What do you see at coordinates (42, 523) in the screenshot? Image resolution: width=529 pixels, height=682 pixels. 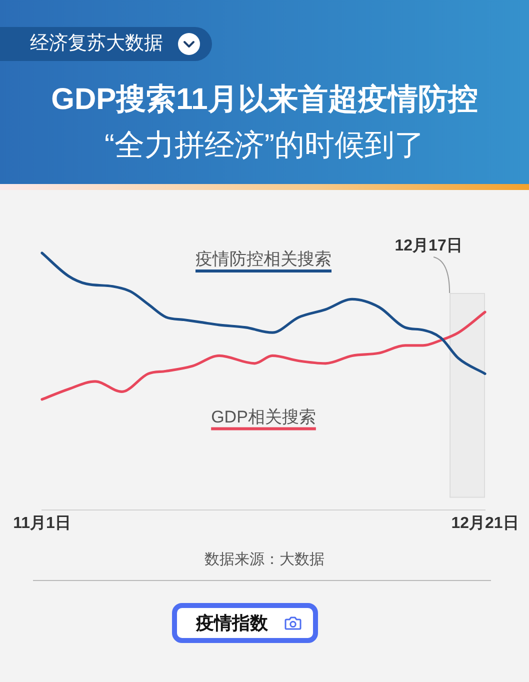 I see `x-tick-label: 11月1日` at bounding box center [42, 523].